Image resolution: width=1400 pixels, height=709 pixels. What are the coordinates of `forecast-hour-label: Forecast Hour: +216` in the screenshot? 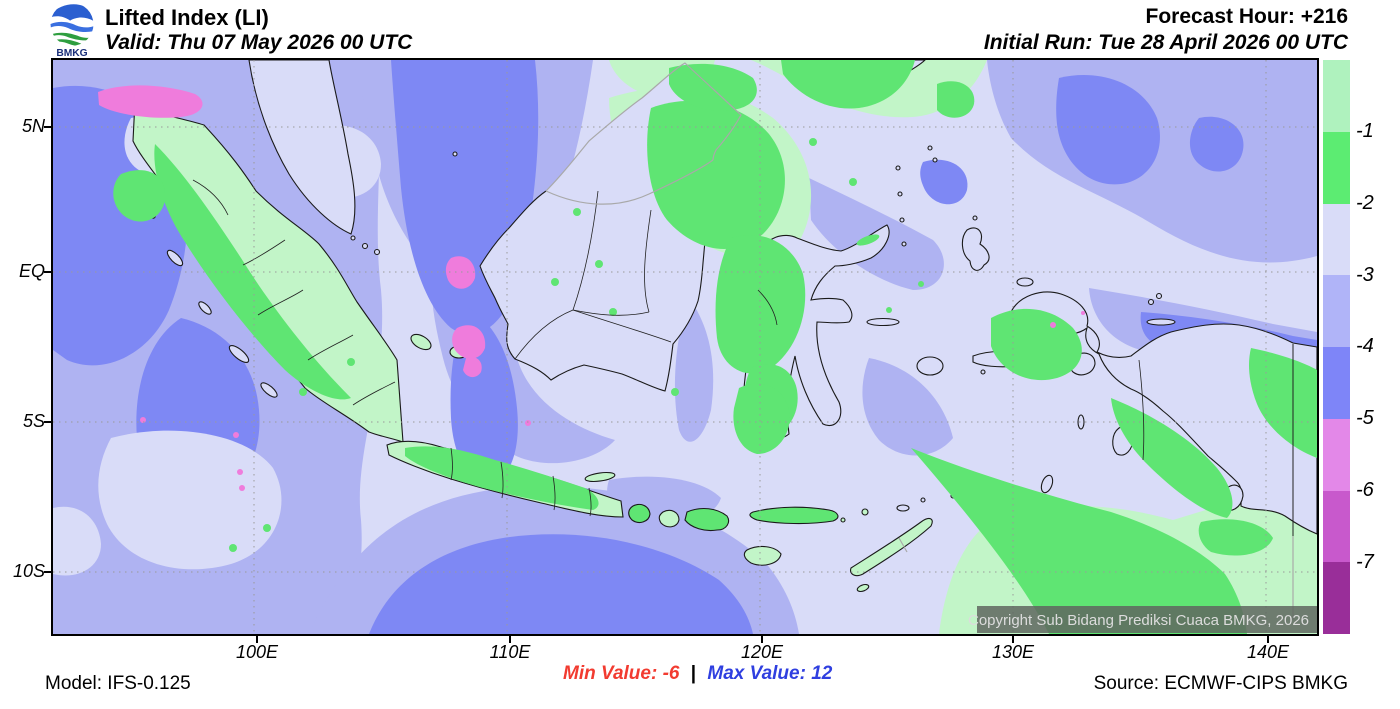 It's located at (1247, 16).